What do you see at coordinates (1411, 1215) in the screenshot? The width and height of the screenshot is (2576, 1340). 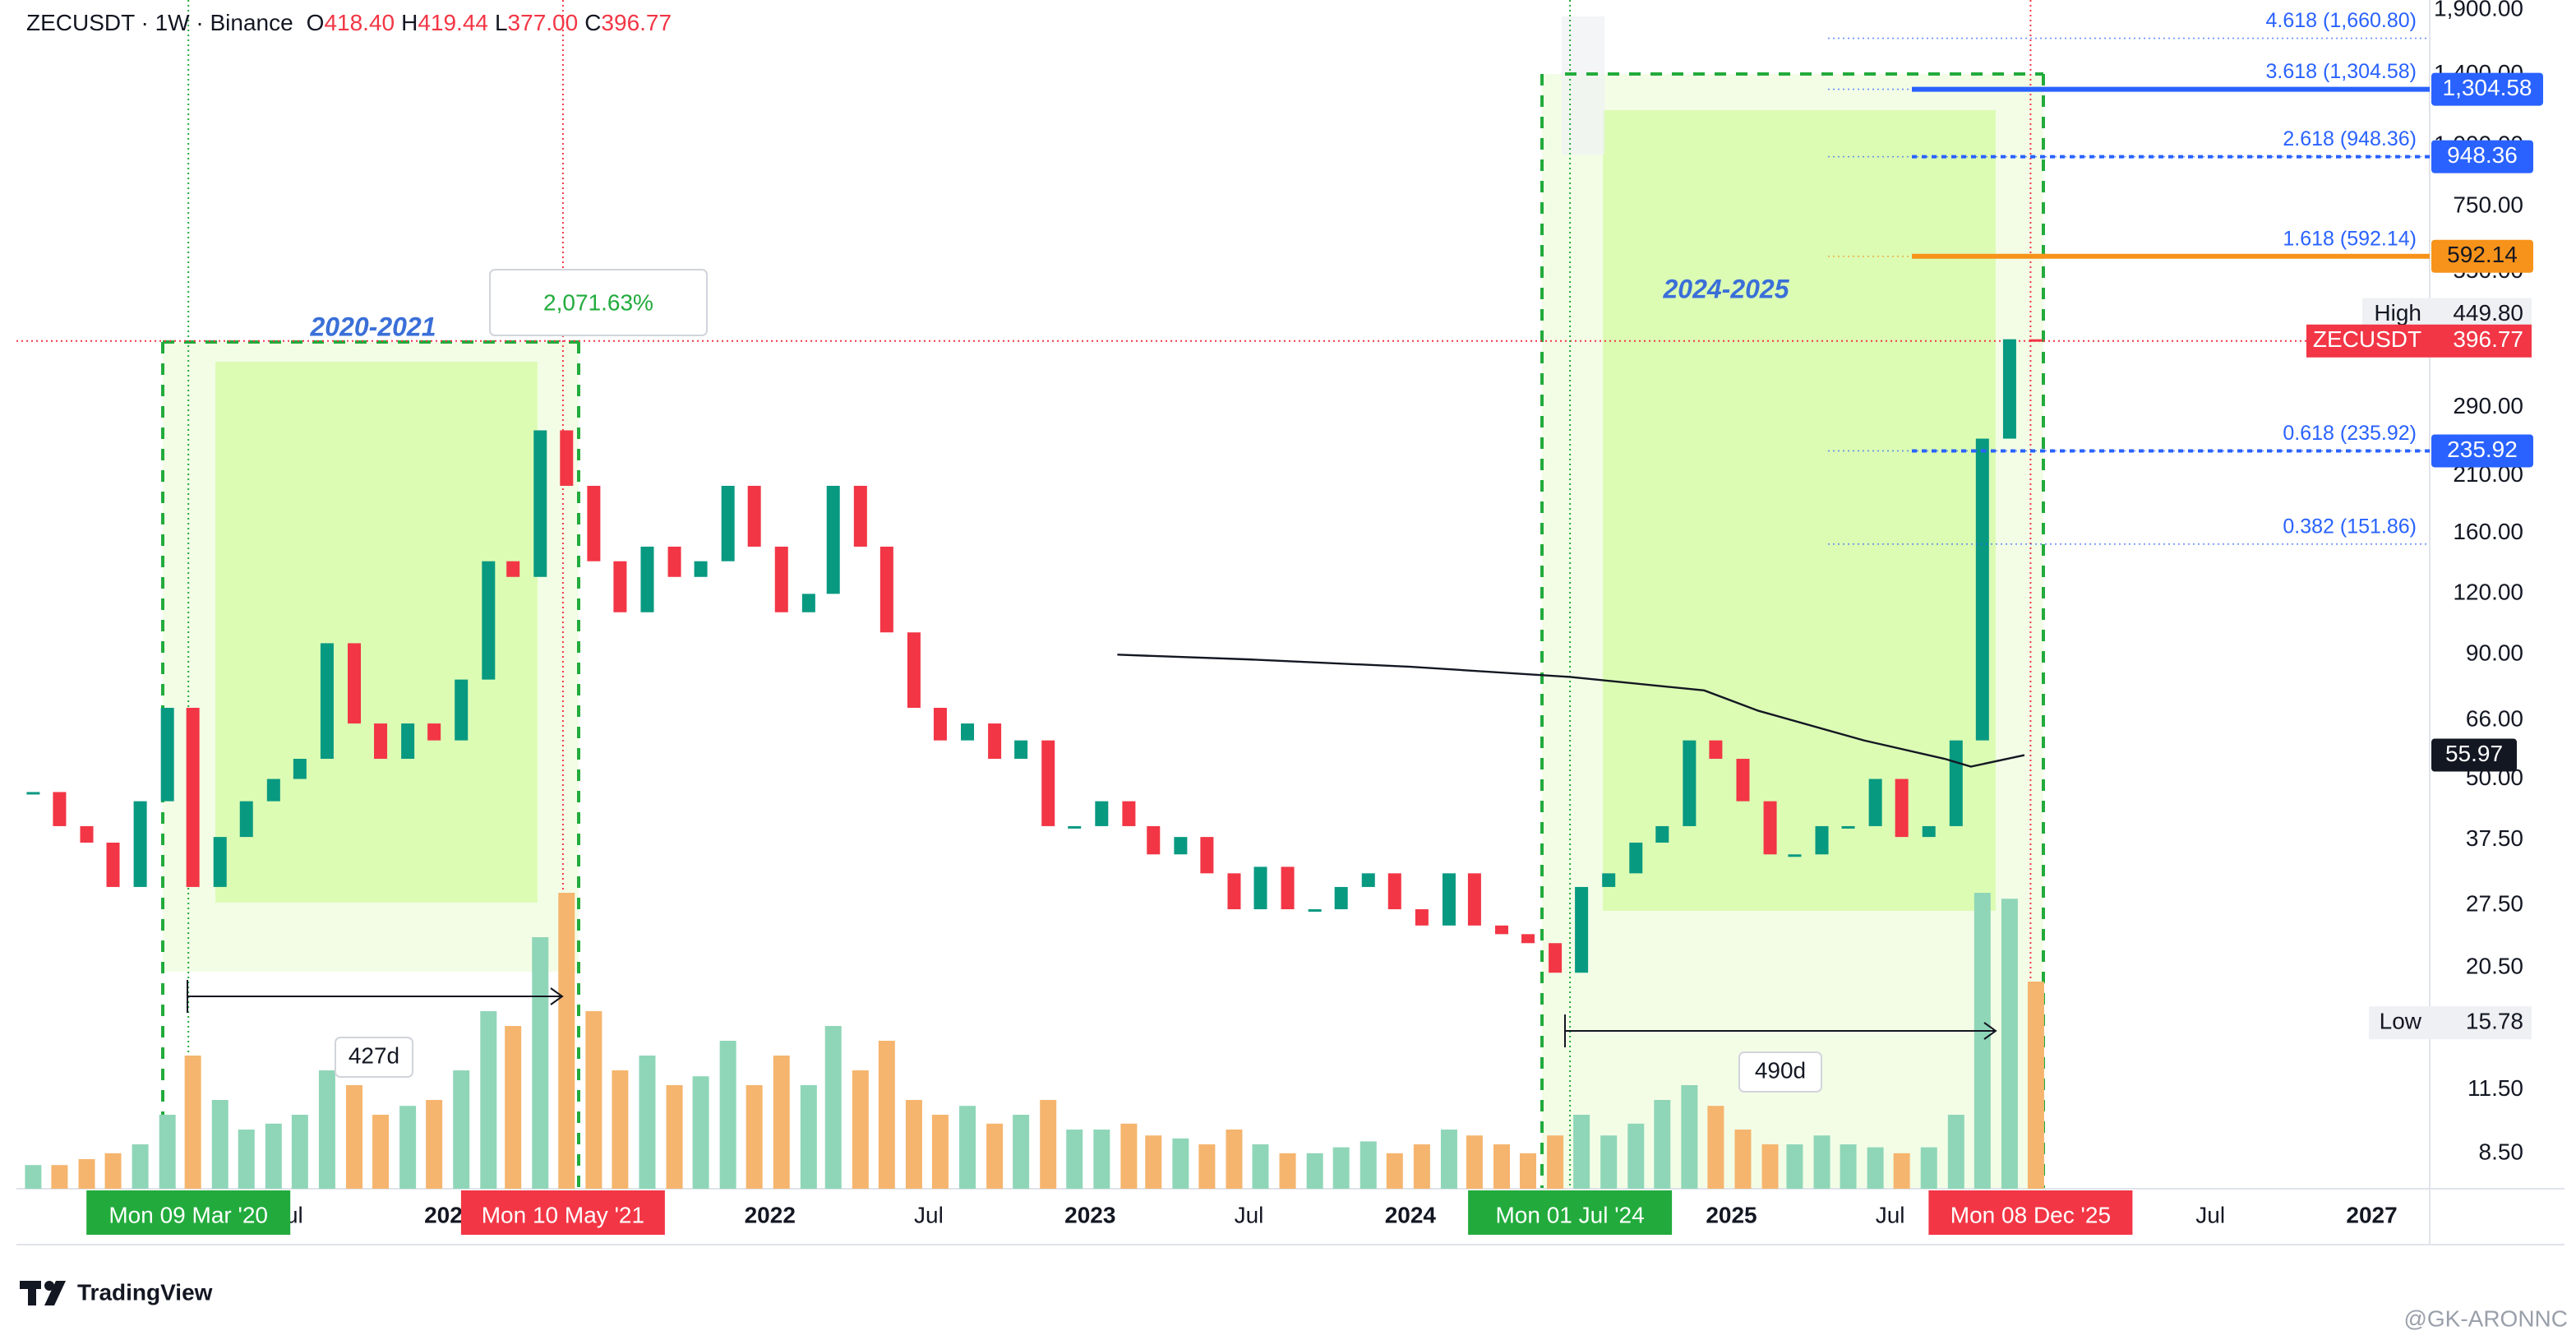 I see `x-tick-label: 2024` at bounding box center [1411, 1215].